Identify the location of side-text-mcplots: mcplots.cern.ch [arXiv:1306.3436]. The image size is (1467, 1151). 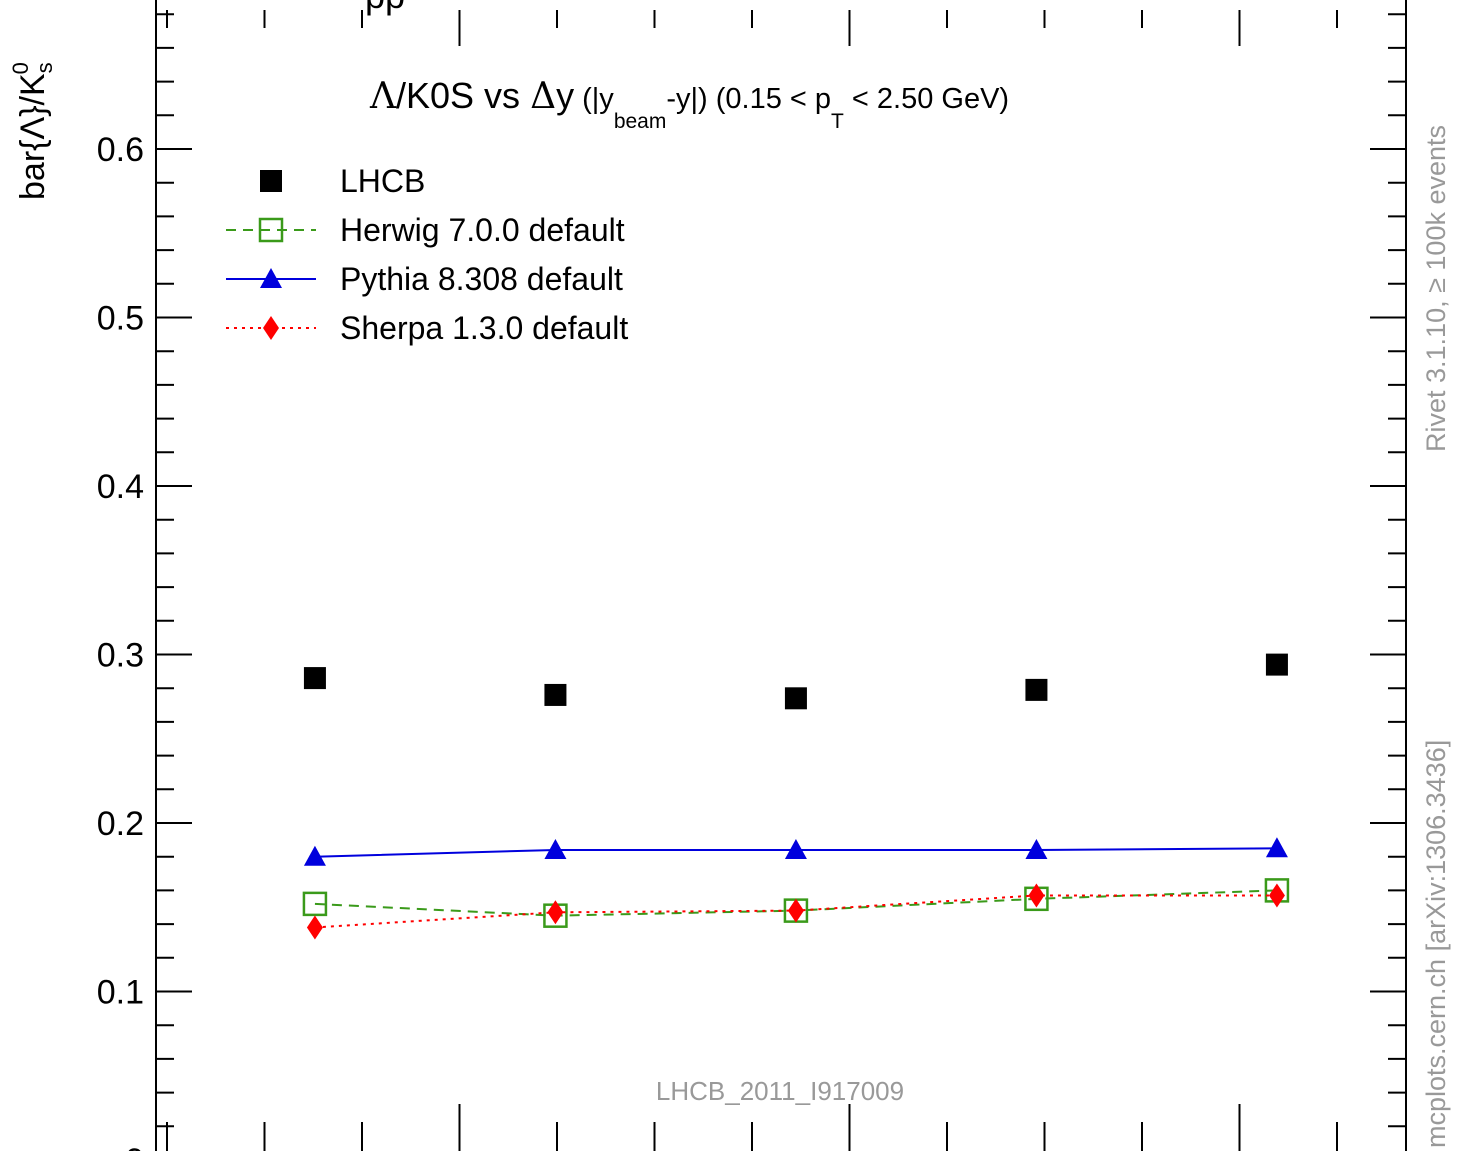
(1436, 944).